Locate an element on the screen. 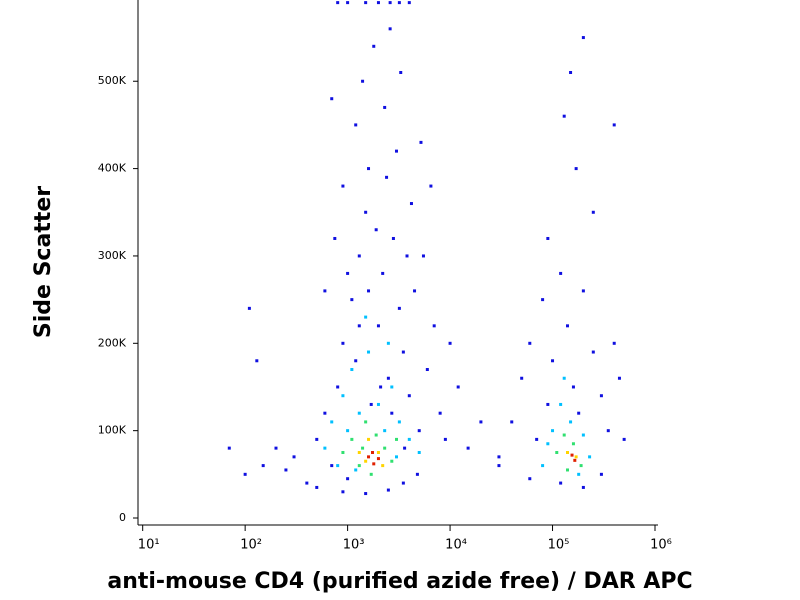 This screenshot has height=600, width=800. y-tick-label: 500K is located at coordinates (112, 80).